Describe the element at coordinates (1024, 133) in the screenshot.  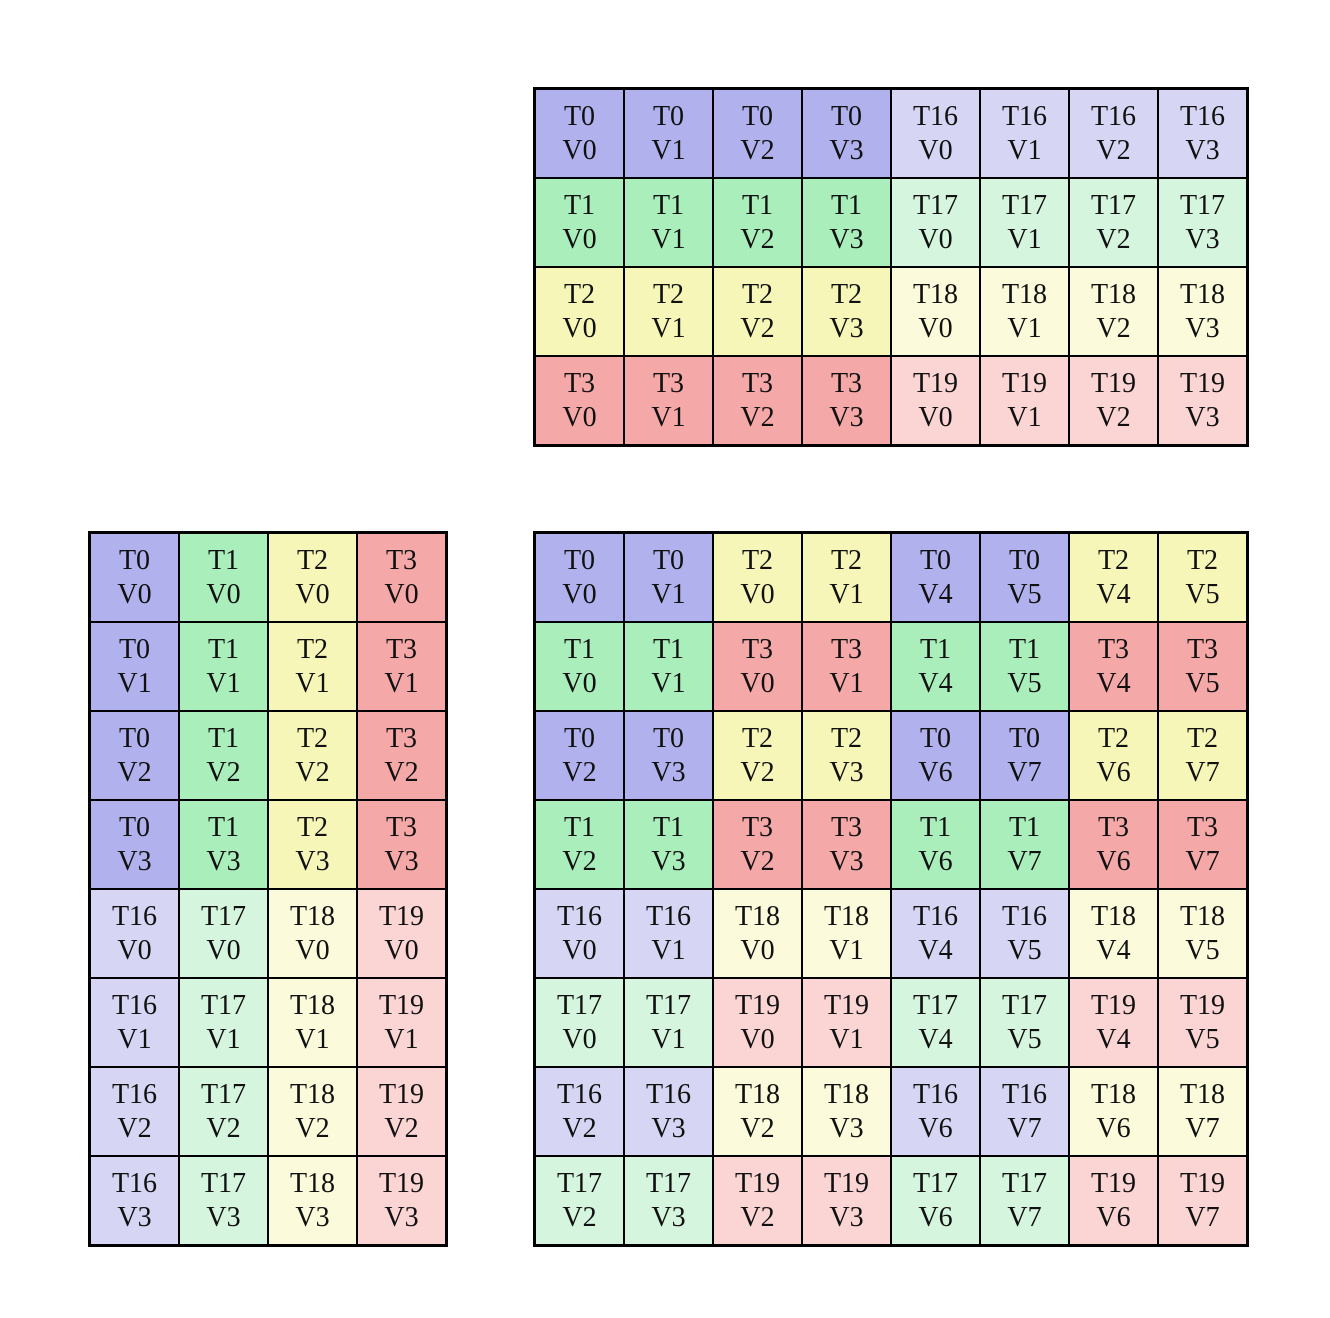
I see `tv-cell: T16 V1` at that location.